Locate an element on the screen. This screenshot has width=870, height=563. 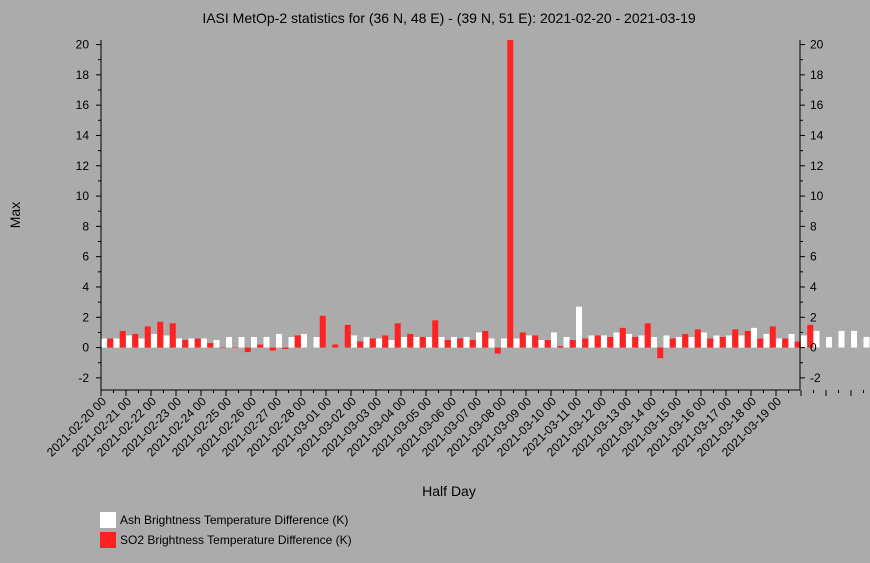
y-tick-label-right-14: 14 is located at coordinates (817, 135).